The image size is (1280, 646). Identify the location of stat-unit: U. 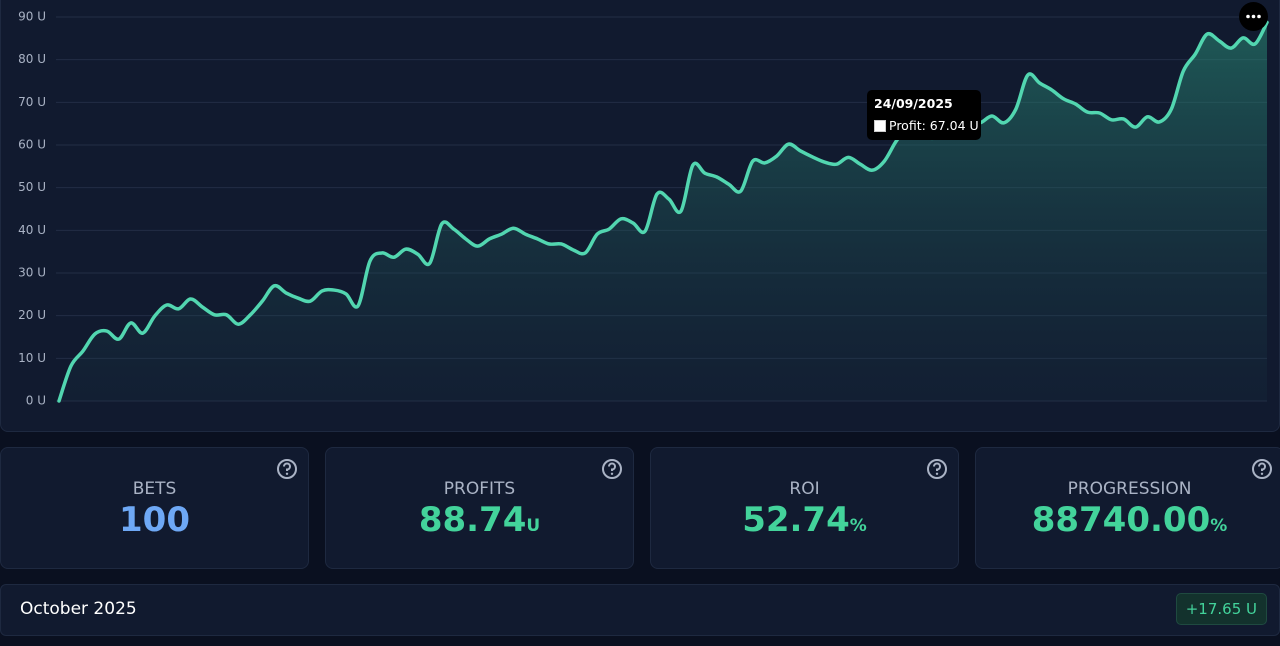
(533, 526).